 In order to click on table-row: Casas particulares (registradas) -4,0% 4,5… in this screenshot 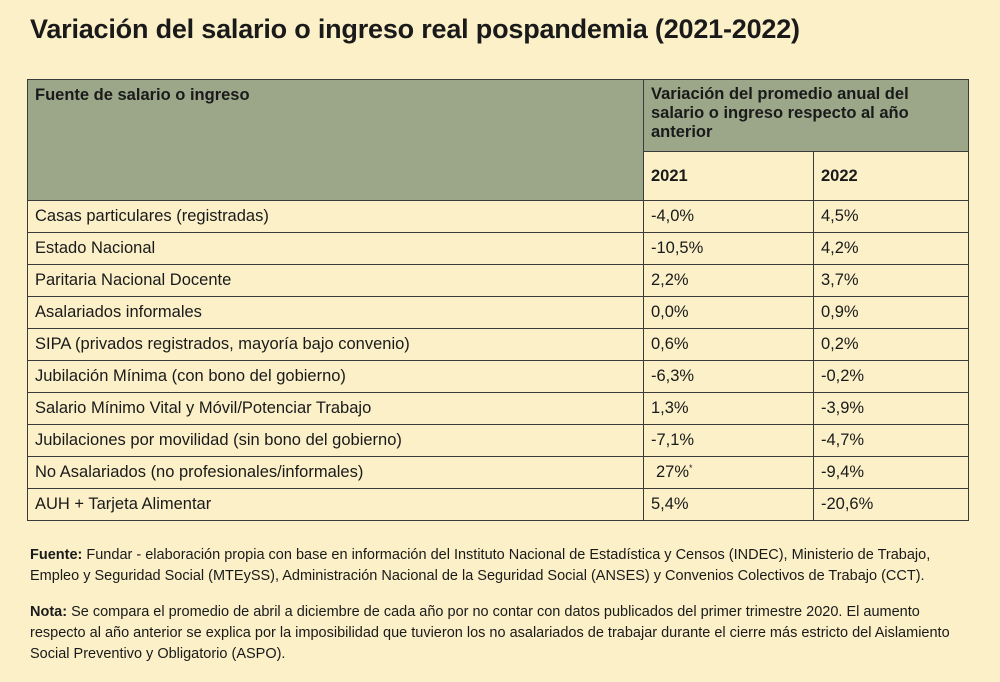, I will do `click(498, 216)`.